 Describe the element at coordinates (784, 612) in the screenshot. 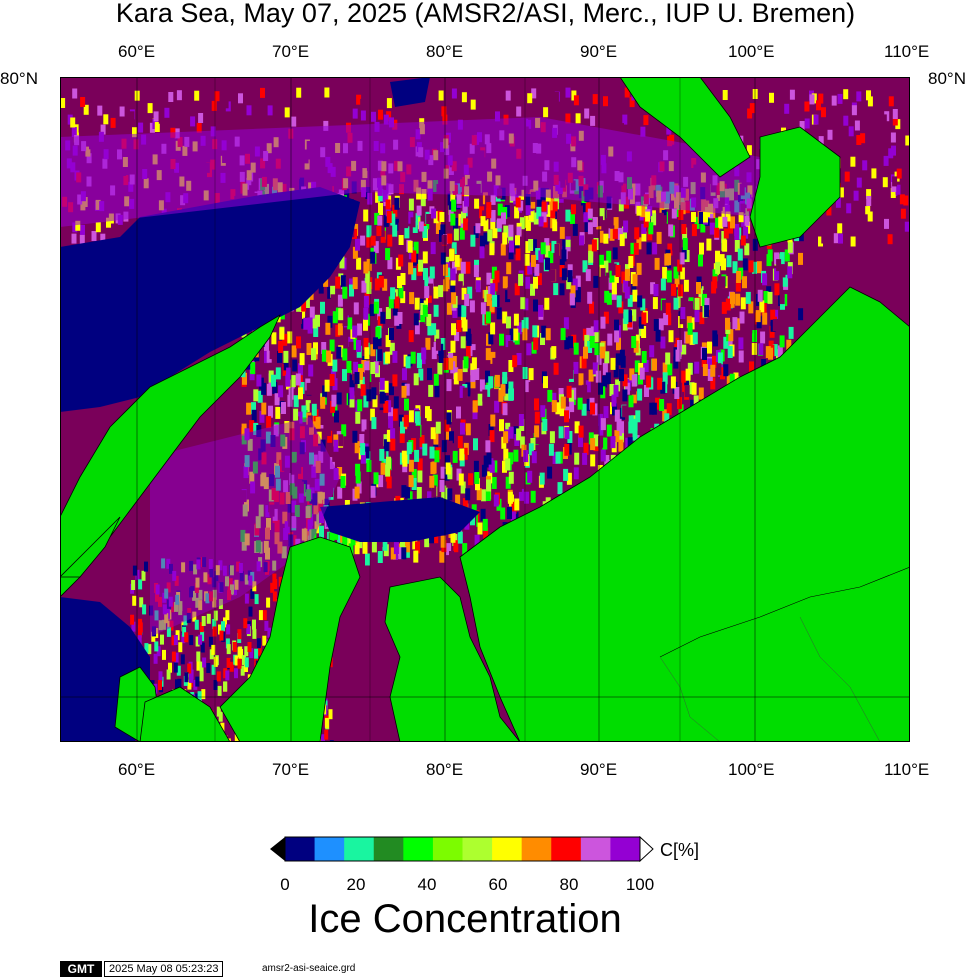

I see `river-line` at that location.